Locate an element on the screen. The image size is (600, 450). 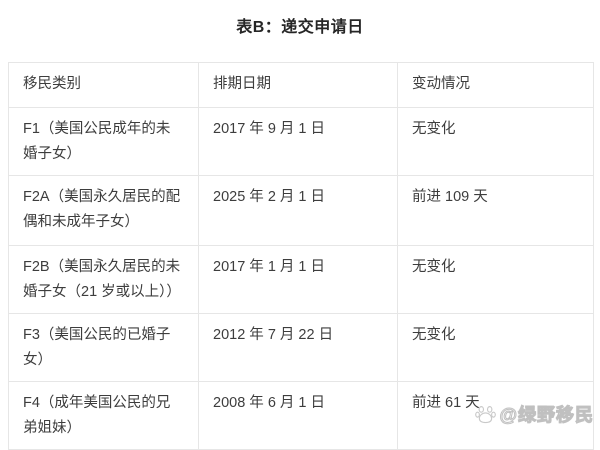
cell-category: F1（美国公民成年的未婚子女） is located at coordinates (103, 141).